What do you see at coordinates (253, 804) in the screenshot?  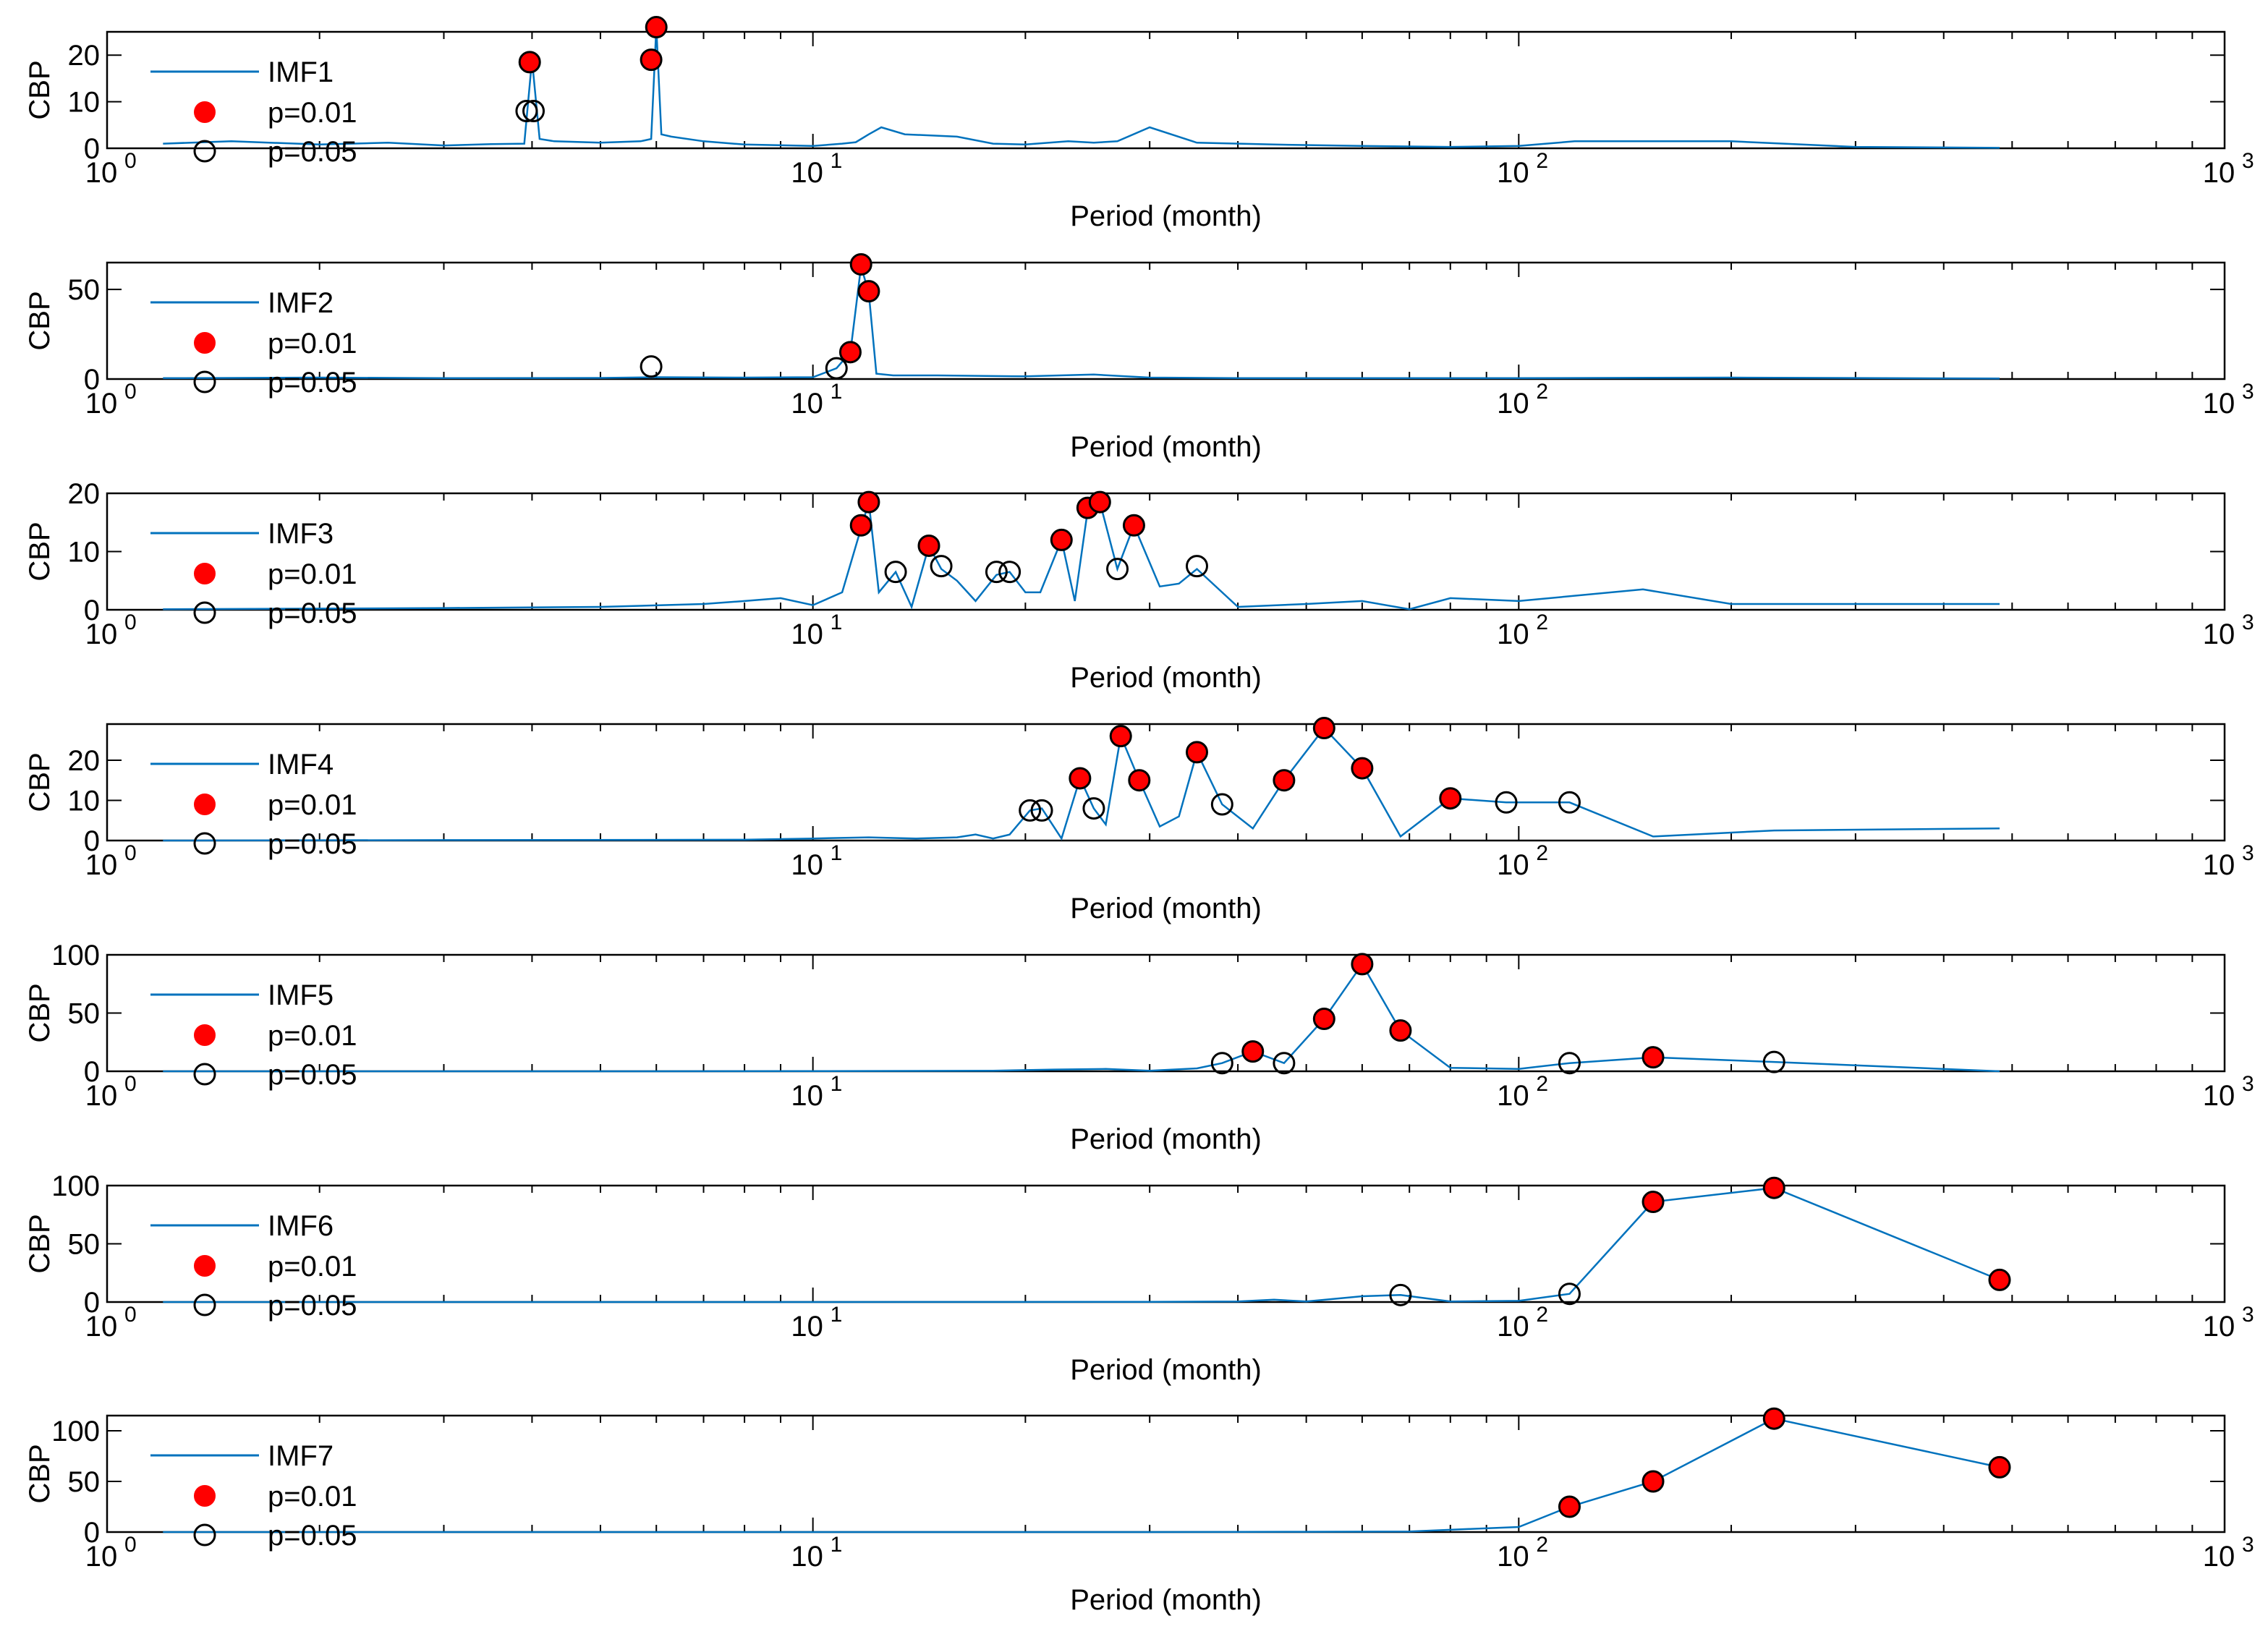 I see `legend: IMF4 p=0.01 p=0.05` at bounding box center [253, 804].